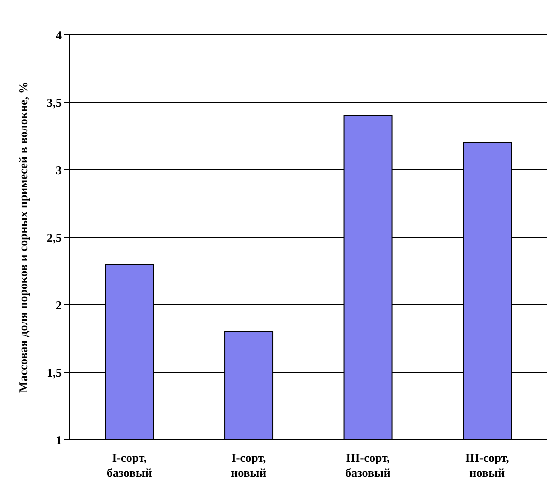 The width and height of the screenshot is (555, 490). I want to click on y-tick-label: 1, so click(59, 440).